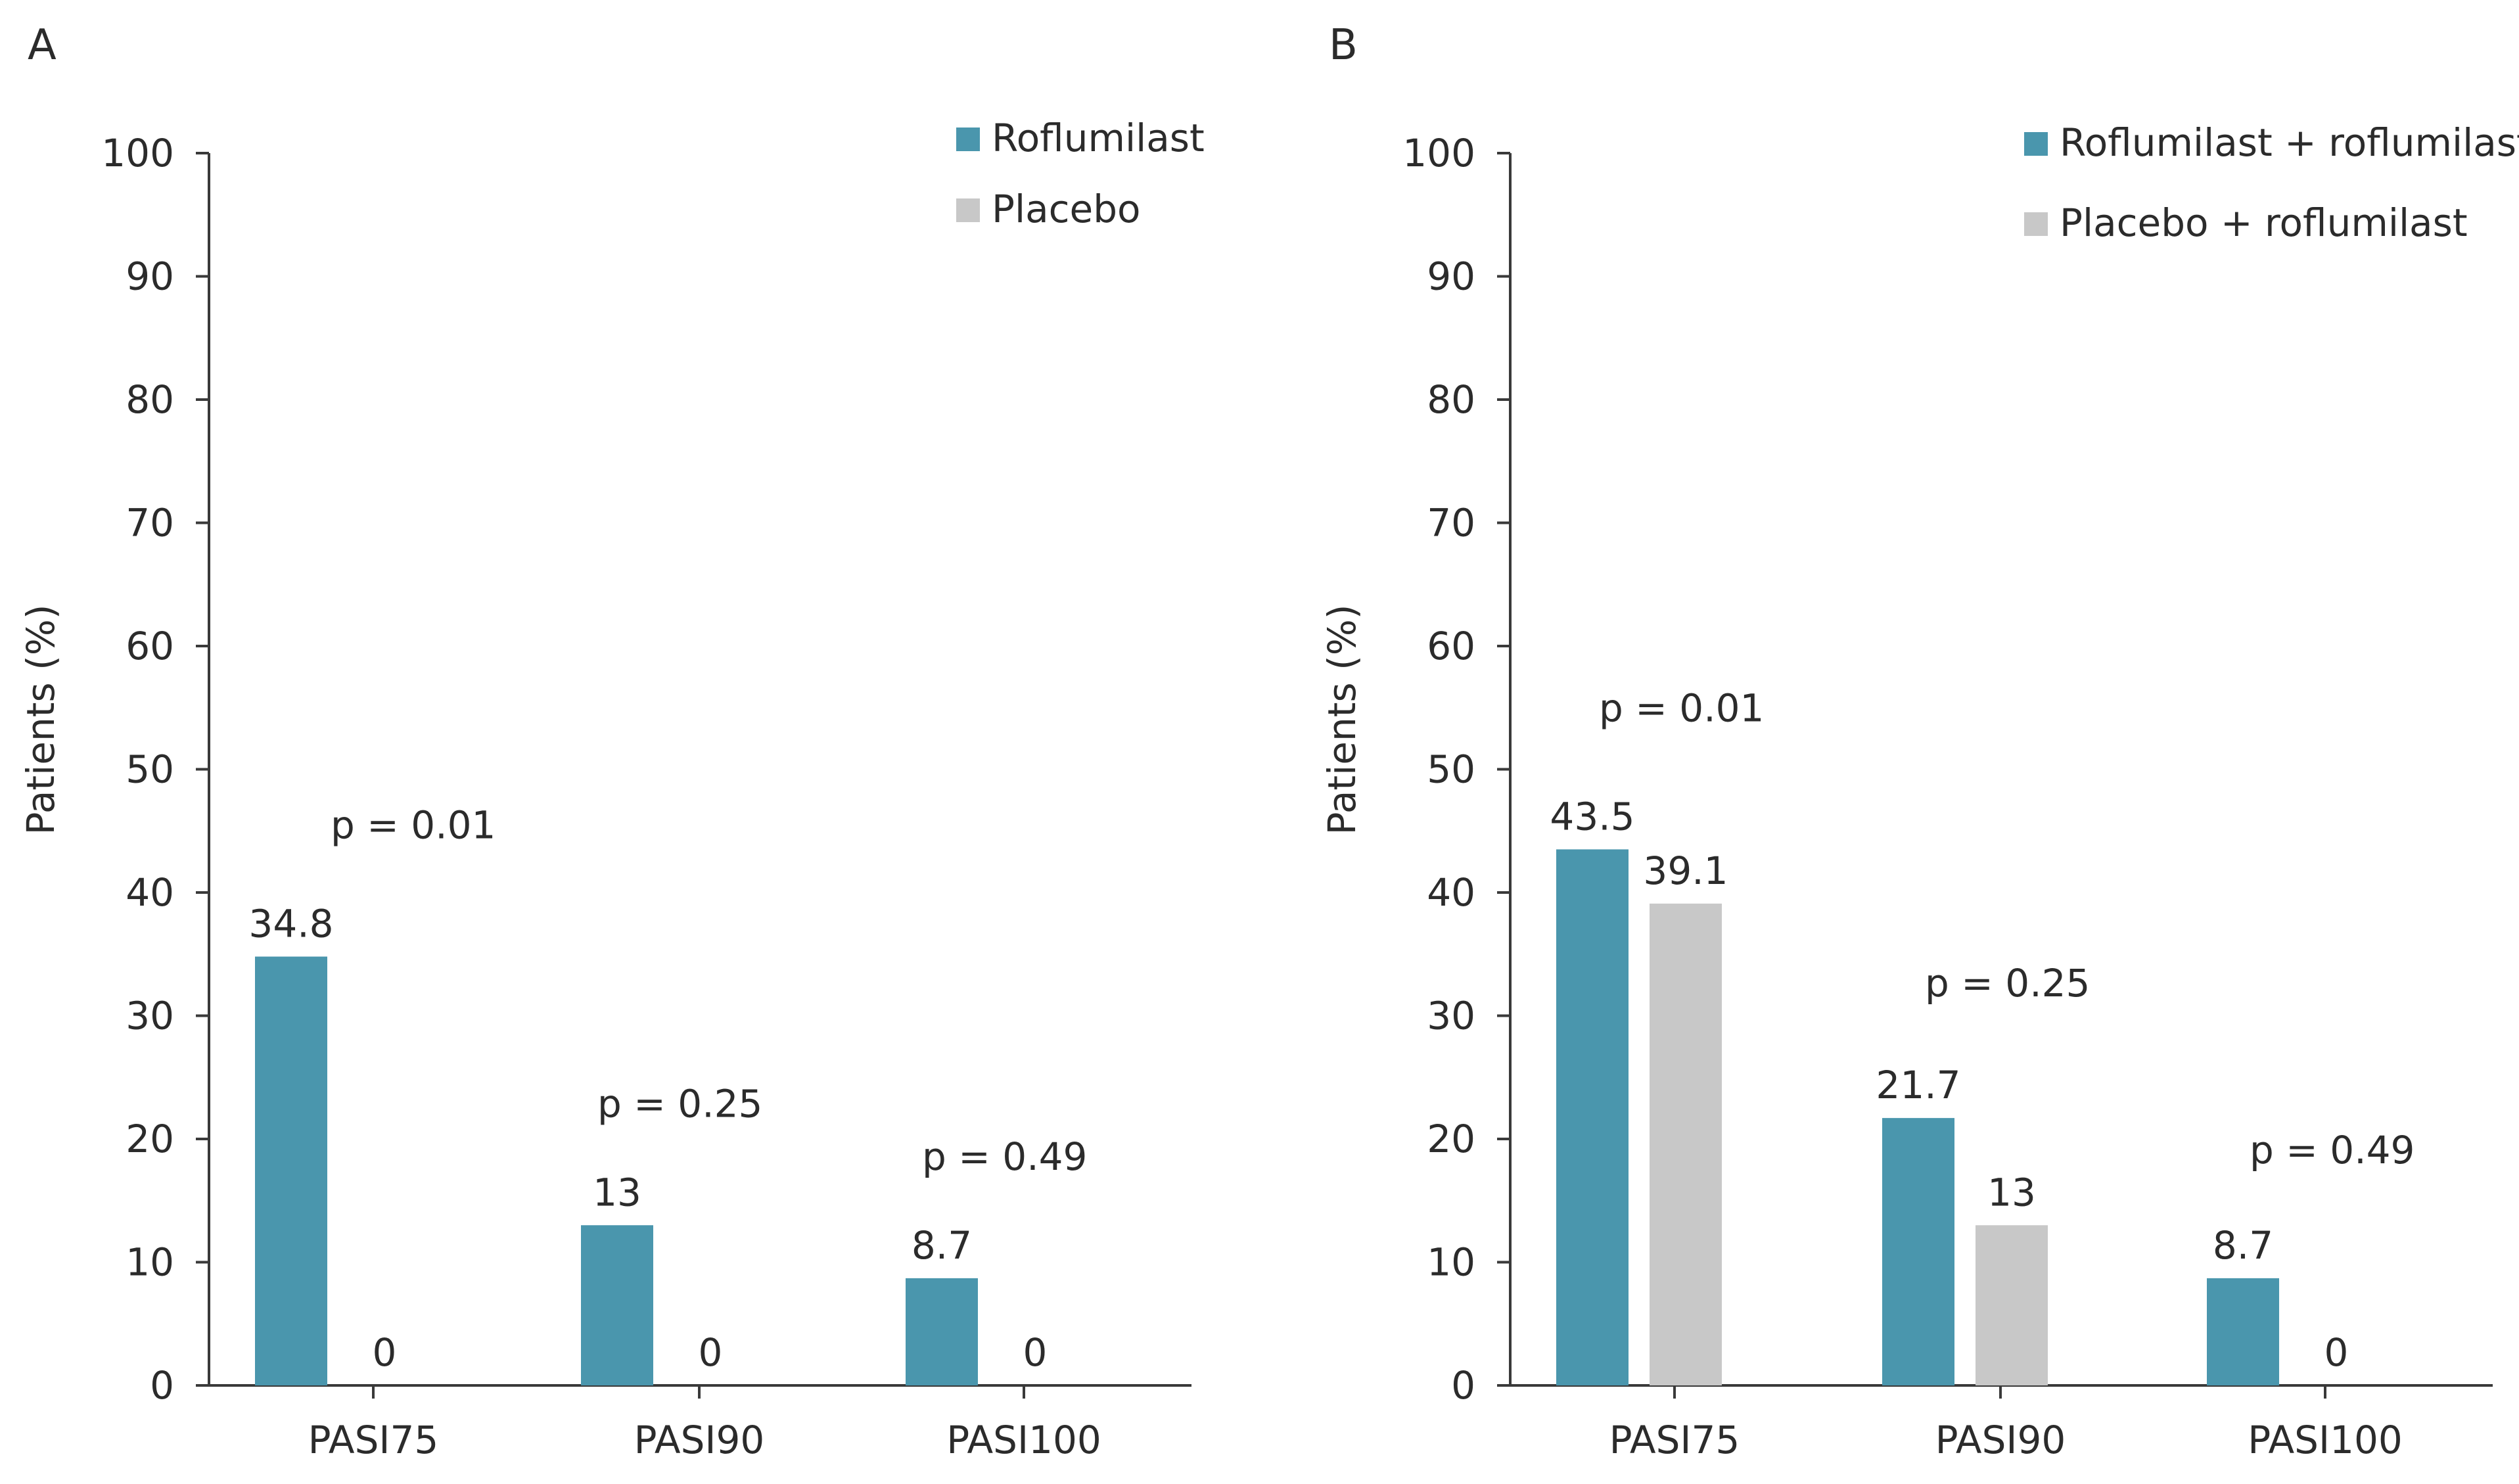 The image size is (2519, 1484). I want to click on y-tick-label-a: 50, so click(150, 769).